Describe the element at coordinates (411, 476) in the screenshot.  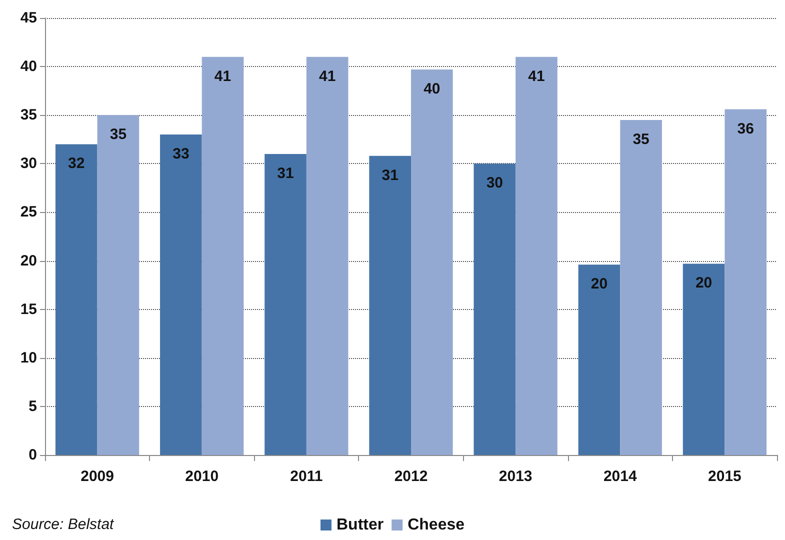
I see `x-tick-label: 2012` at that location.